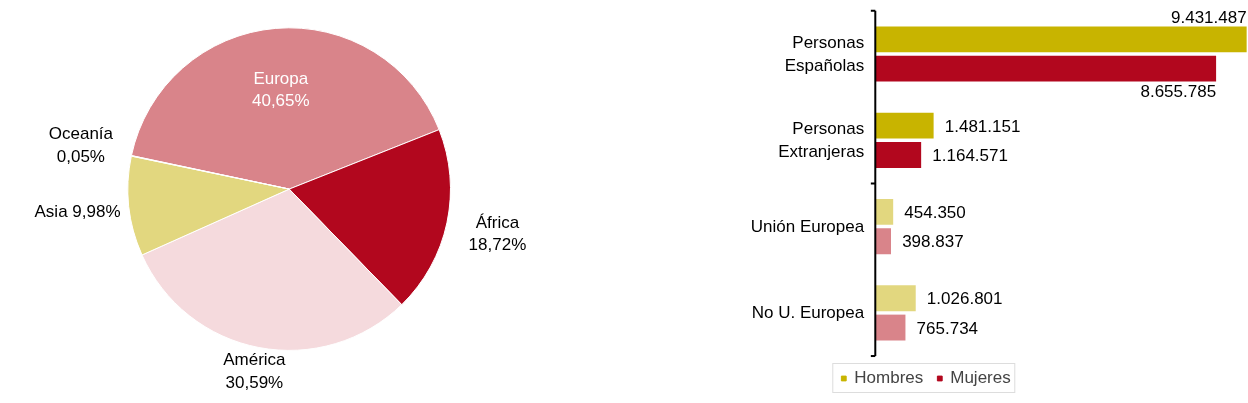 Image resolution: width=1248 pixels, height=403 pixels. What do you see at coordinates (281, 78) in the screenshot?
I see `slice-label: Europa` at bounding box center [281, 78].